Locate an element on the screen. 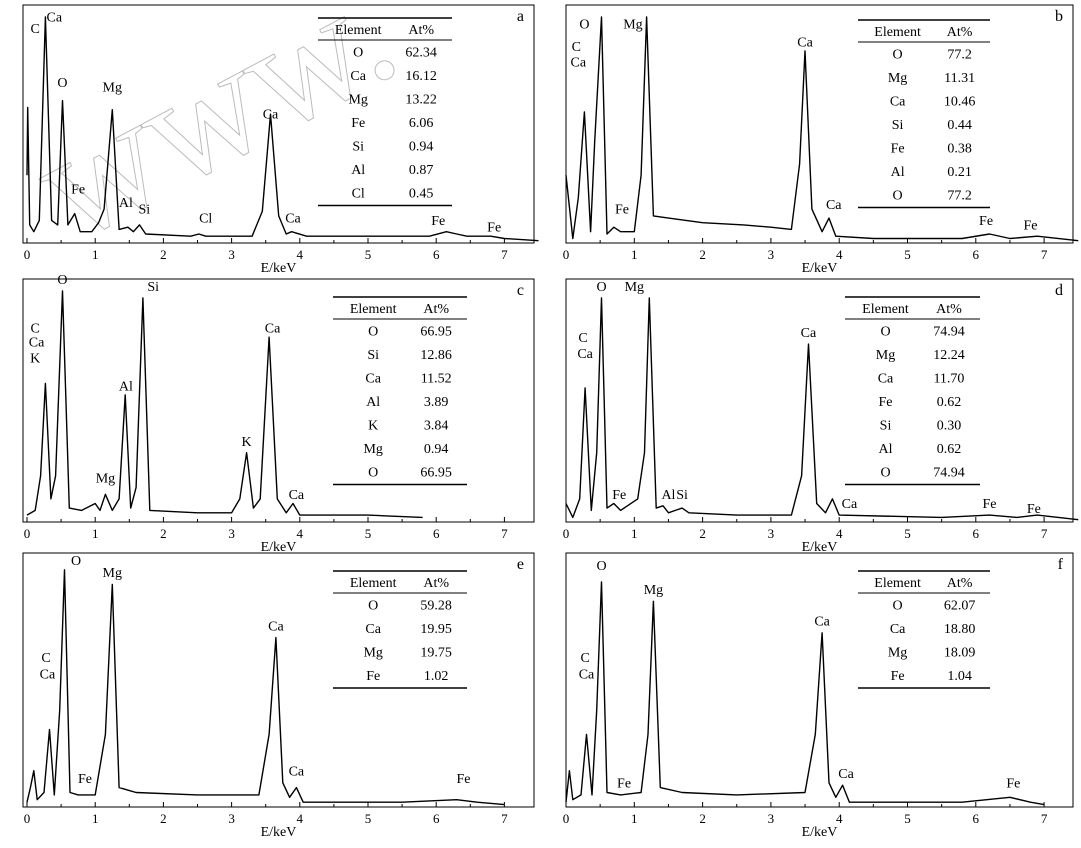 Image resolution: width=1081 pixels, height=848 pixels. table-cell-value: 1.02 is located at coordinates (436, 676).